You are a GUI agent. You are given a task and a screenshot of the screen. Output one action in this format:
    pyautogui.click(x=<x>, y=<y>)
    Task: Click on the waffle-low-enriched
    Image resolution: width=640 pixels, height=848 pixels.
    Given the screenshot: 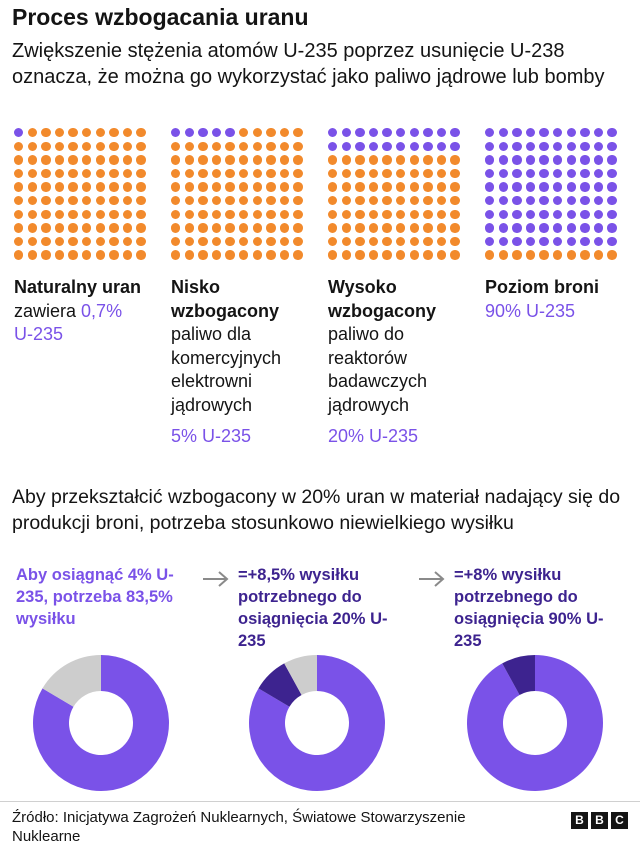 What is the action you would take?
    pyautogui.click(x=237, y=194)
    